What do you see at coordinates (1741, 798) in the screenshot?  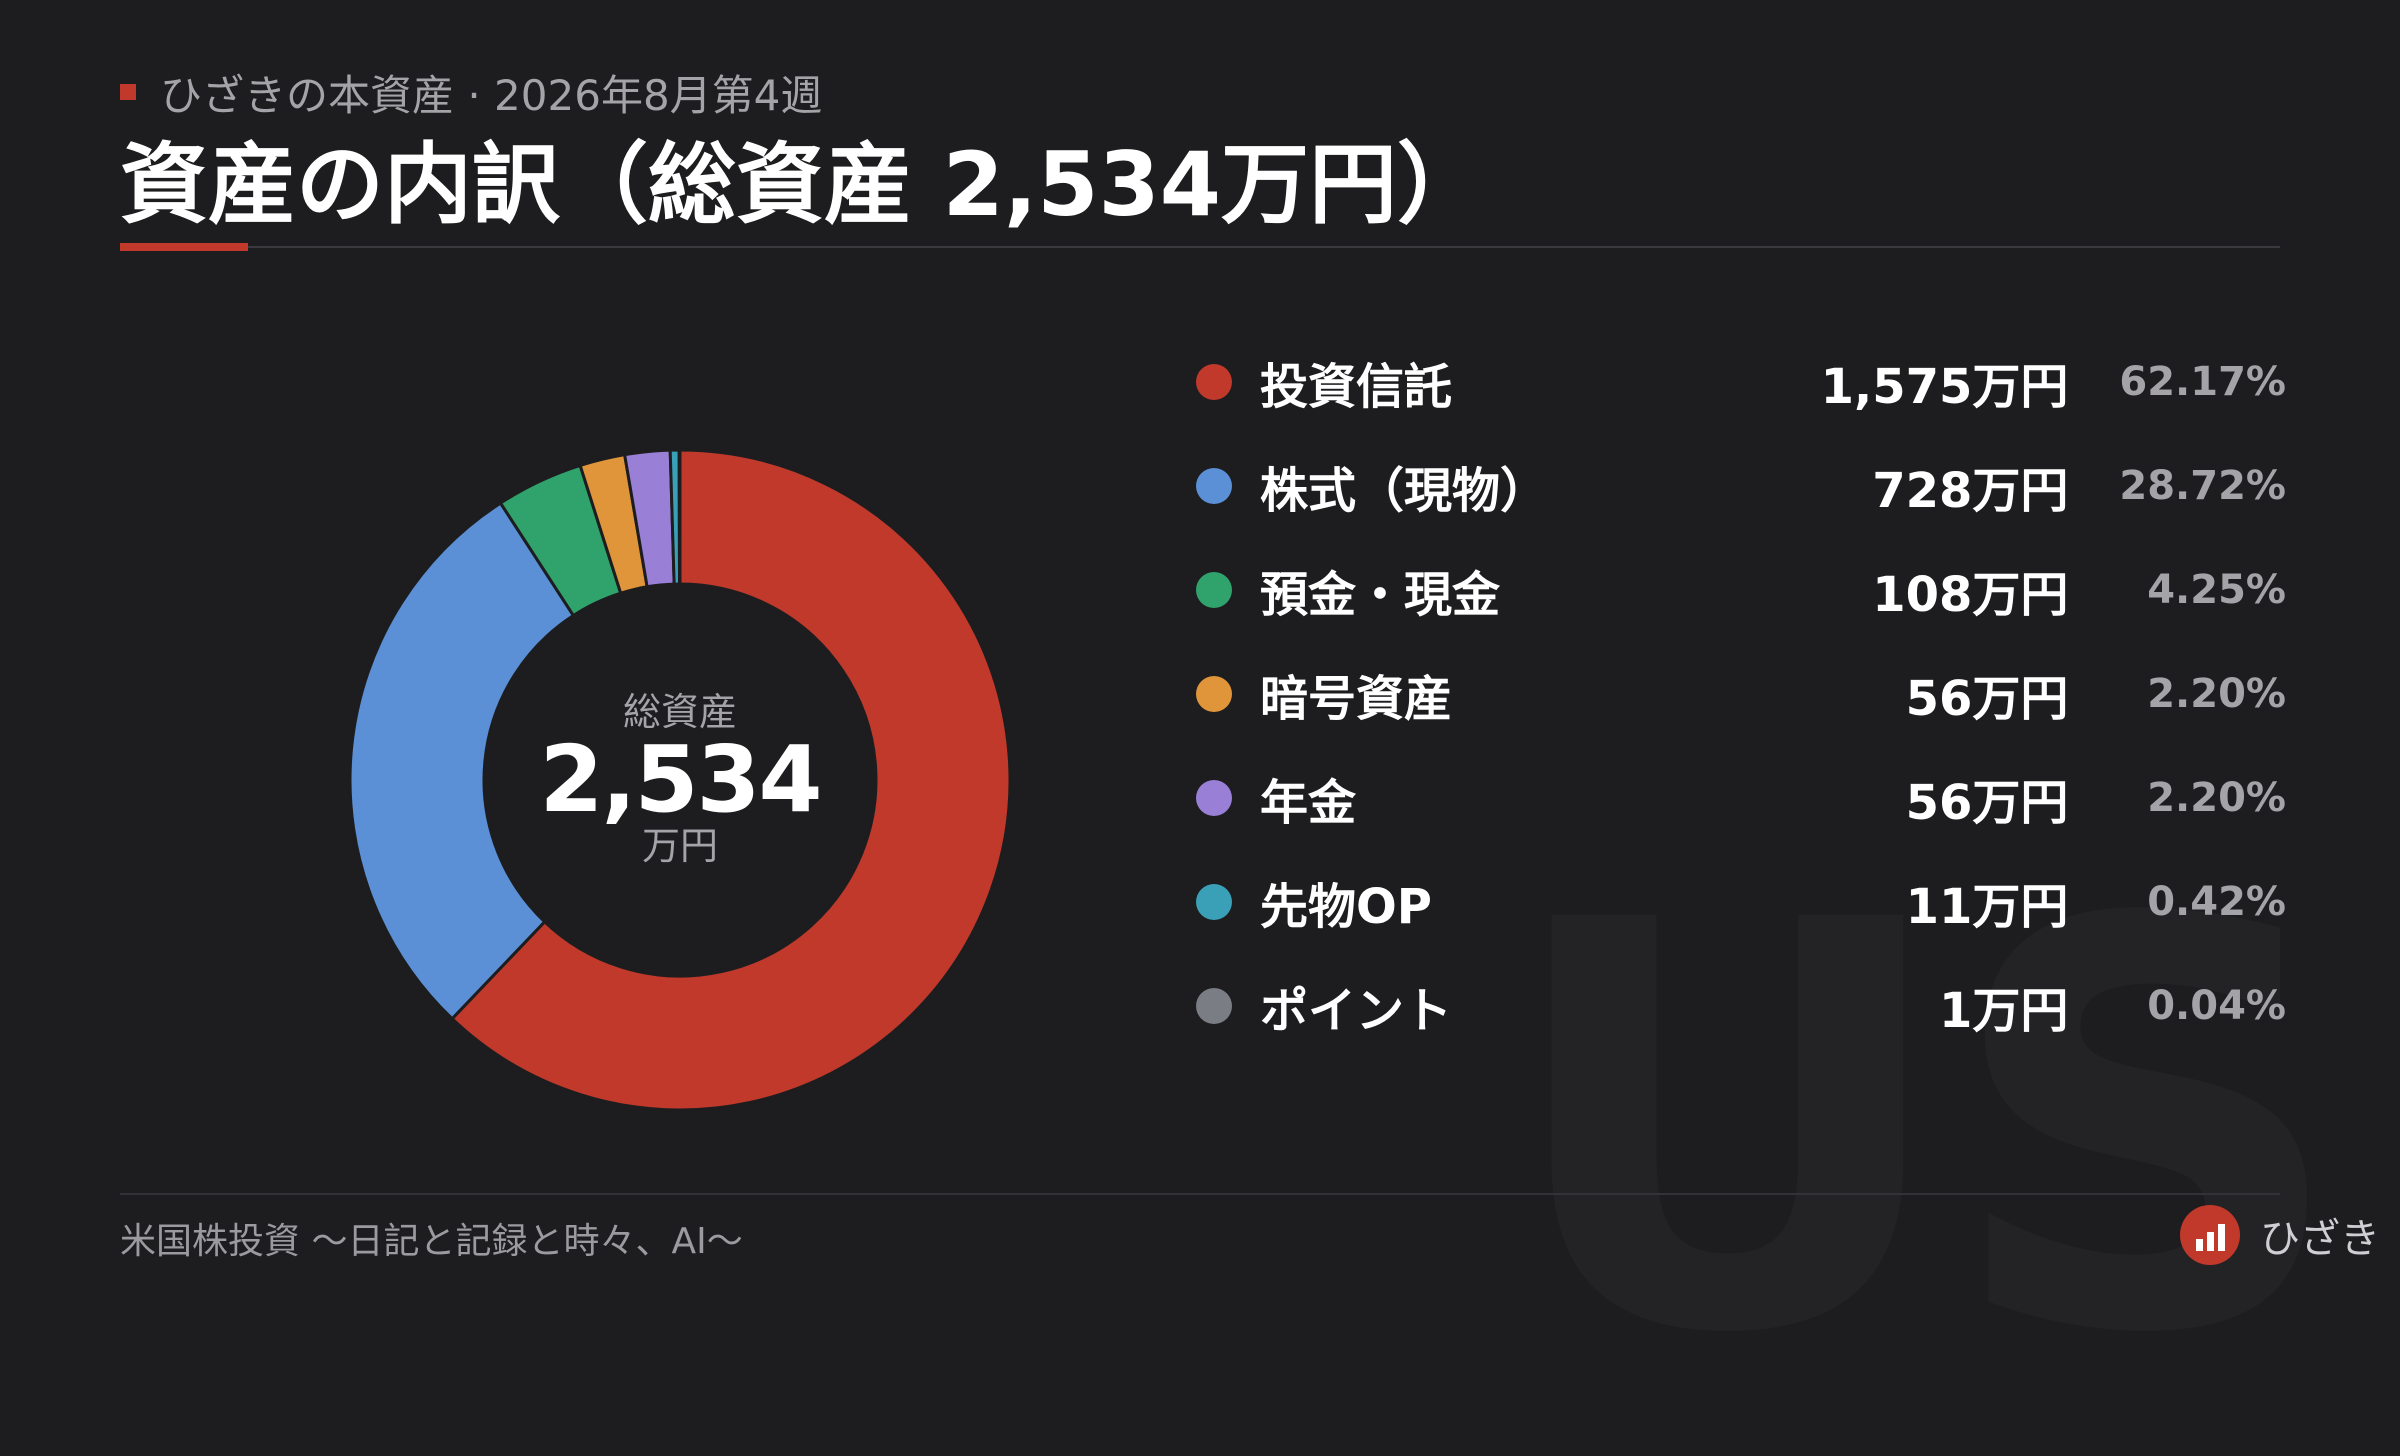 I see `legend-row: 年金 56万円 2.20%` at bounding box center [1741, 798].